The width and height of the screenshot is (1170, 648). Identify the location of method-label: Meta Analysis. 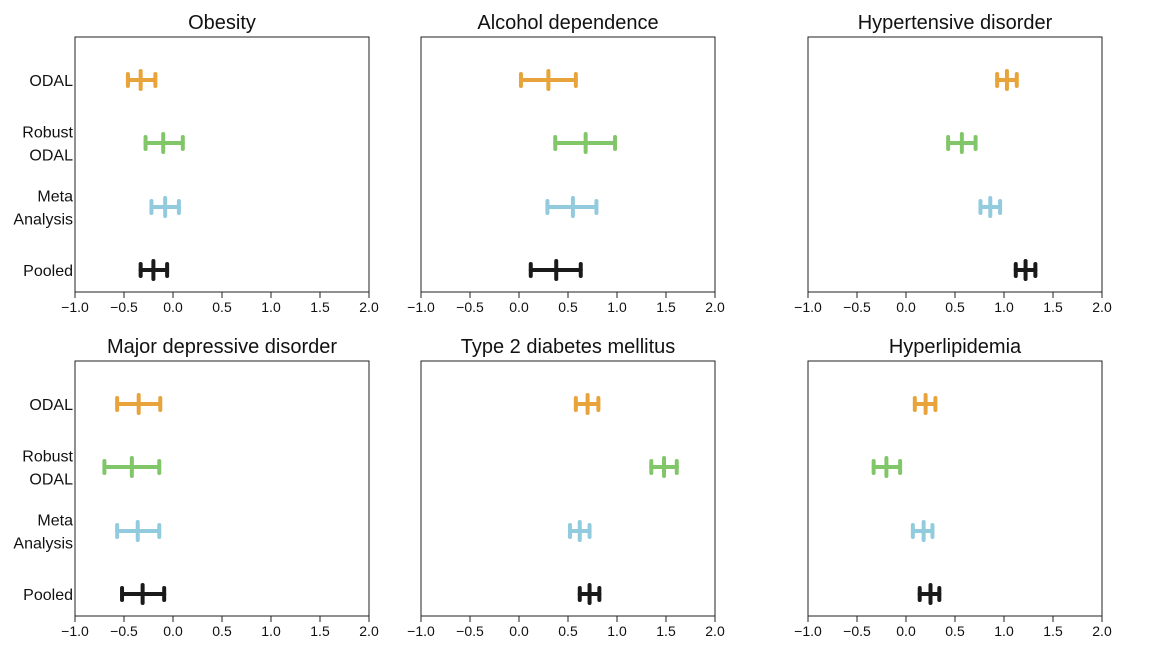
(43, 209).